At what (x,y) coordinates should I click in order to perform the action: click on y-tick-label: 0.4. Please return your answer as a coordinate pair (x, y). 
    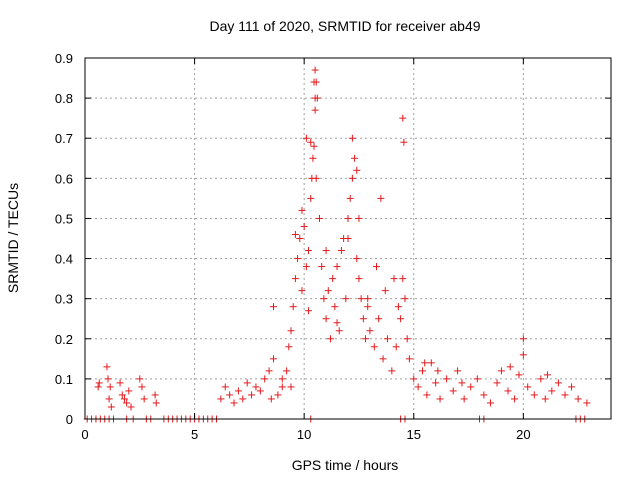
    Looking at the image, I should click on (64, 259).